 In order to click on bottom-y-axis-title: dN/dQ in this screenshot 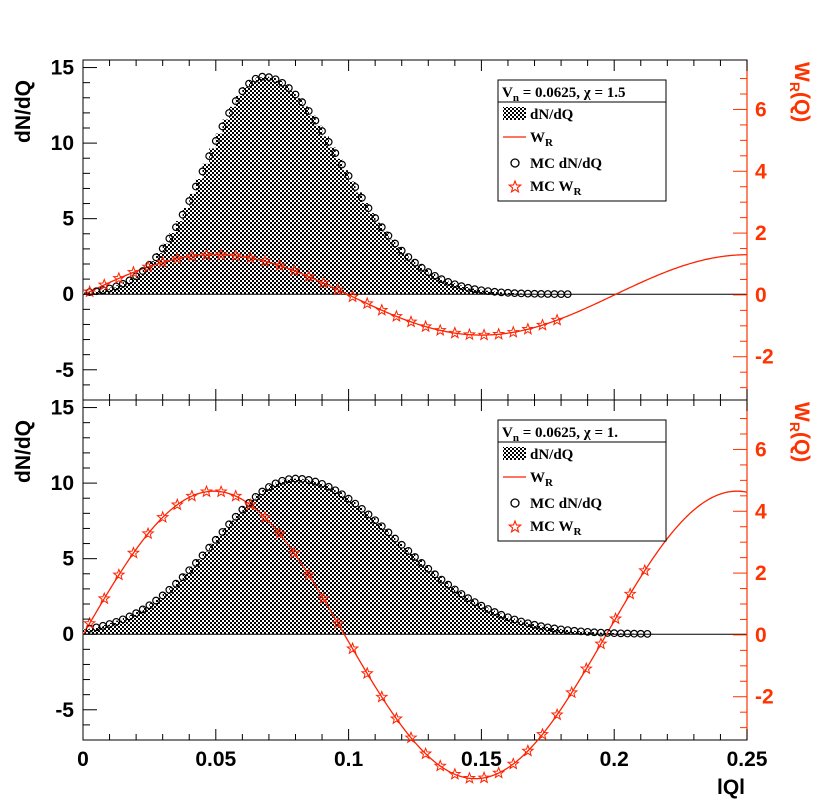, I will do `click(23, 451)`.